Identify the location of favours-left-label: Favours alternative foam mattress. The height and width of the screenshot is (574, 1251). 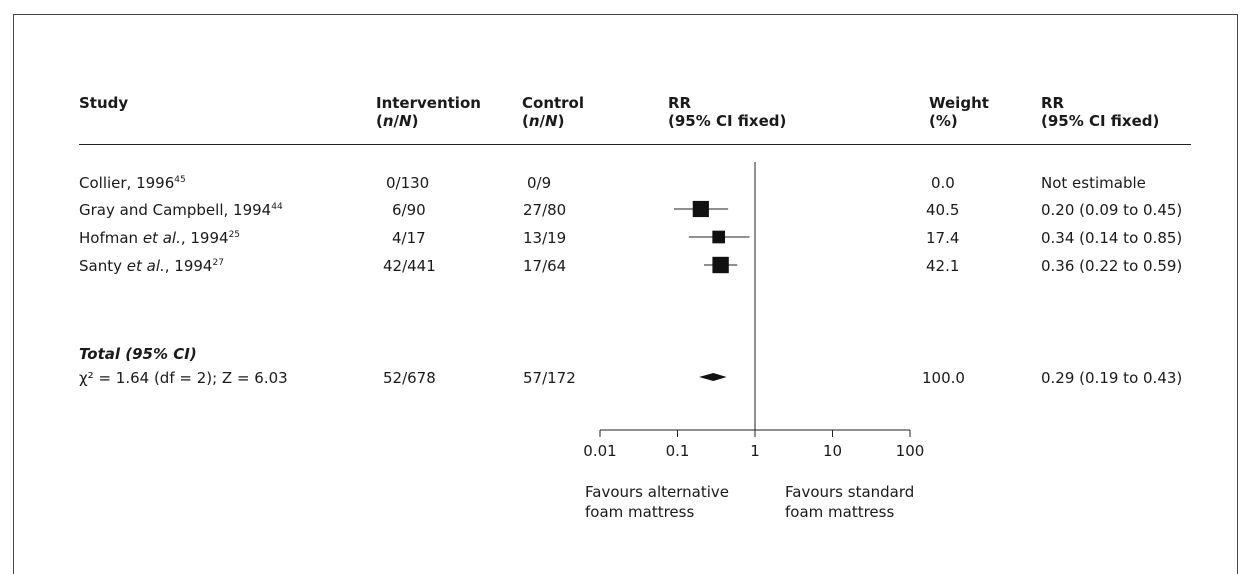
(657, 502).